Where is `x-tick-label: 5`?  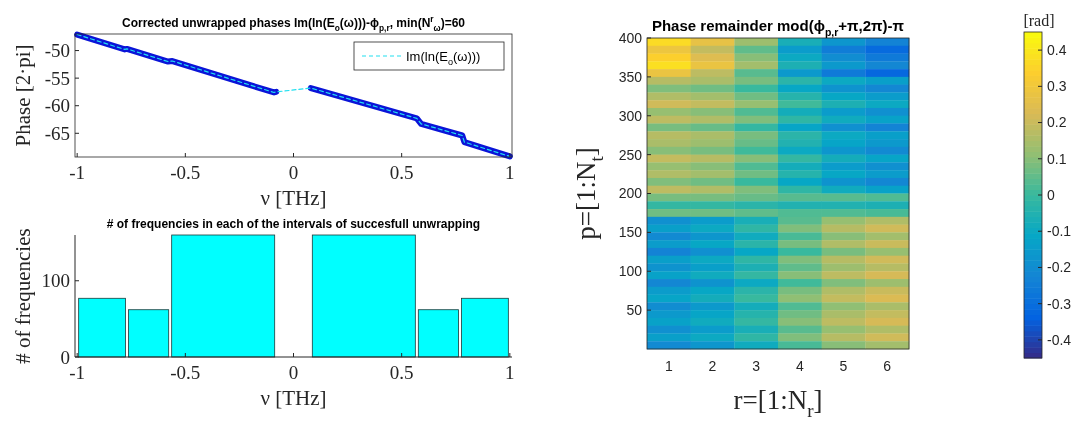
x-tick-label: 5 is located at coordinates (843, 366).